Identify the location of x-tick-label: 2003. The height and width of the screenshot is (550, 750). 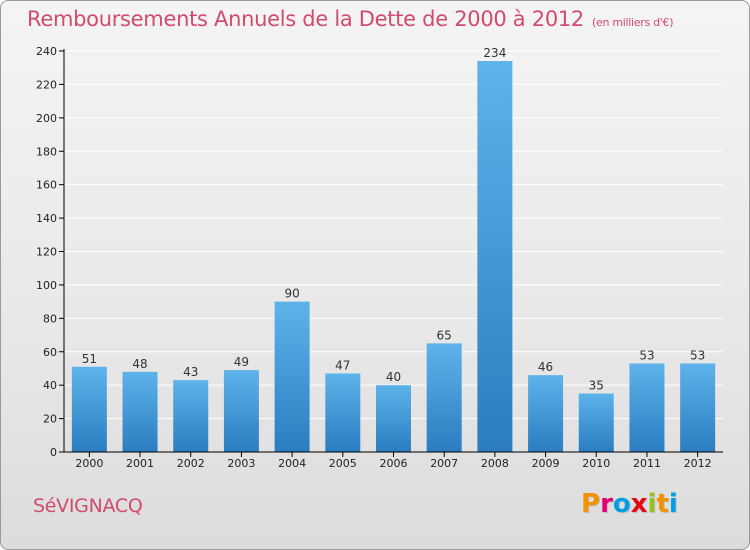
(241, 463).